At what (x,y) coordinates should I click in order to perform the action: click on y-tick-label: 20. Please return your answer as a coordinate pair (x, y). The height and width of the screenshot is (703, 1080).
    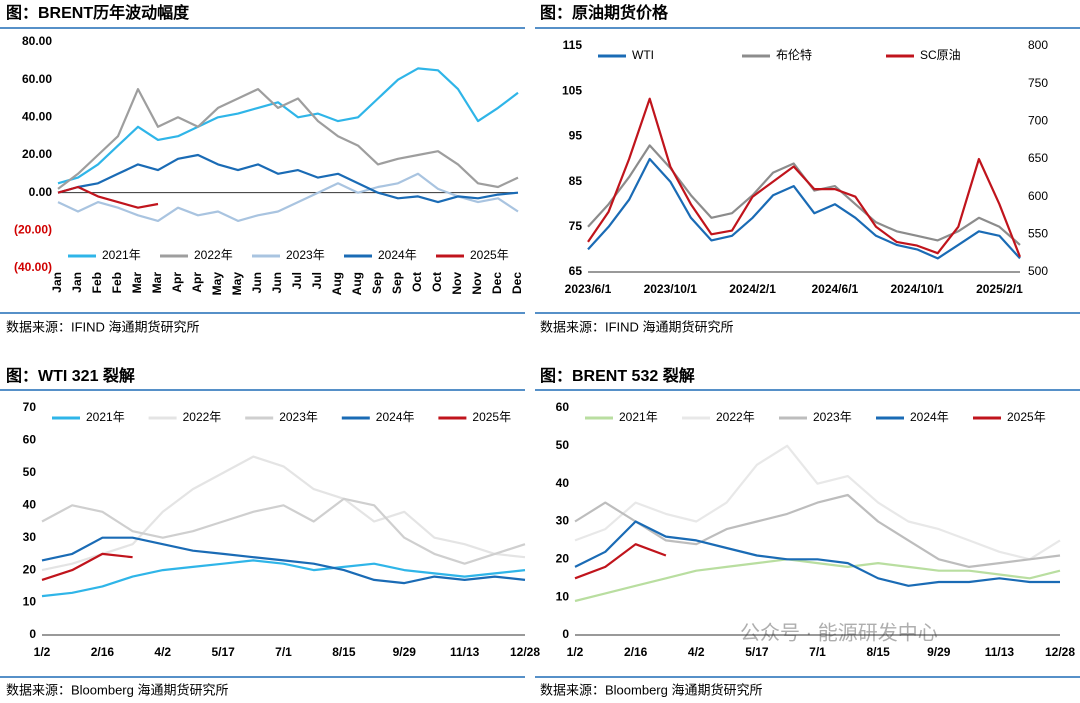
    Looking at the image, I should click on (30, 569).